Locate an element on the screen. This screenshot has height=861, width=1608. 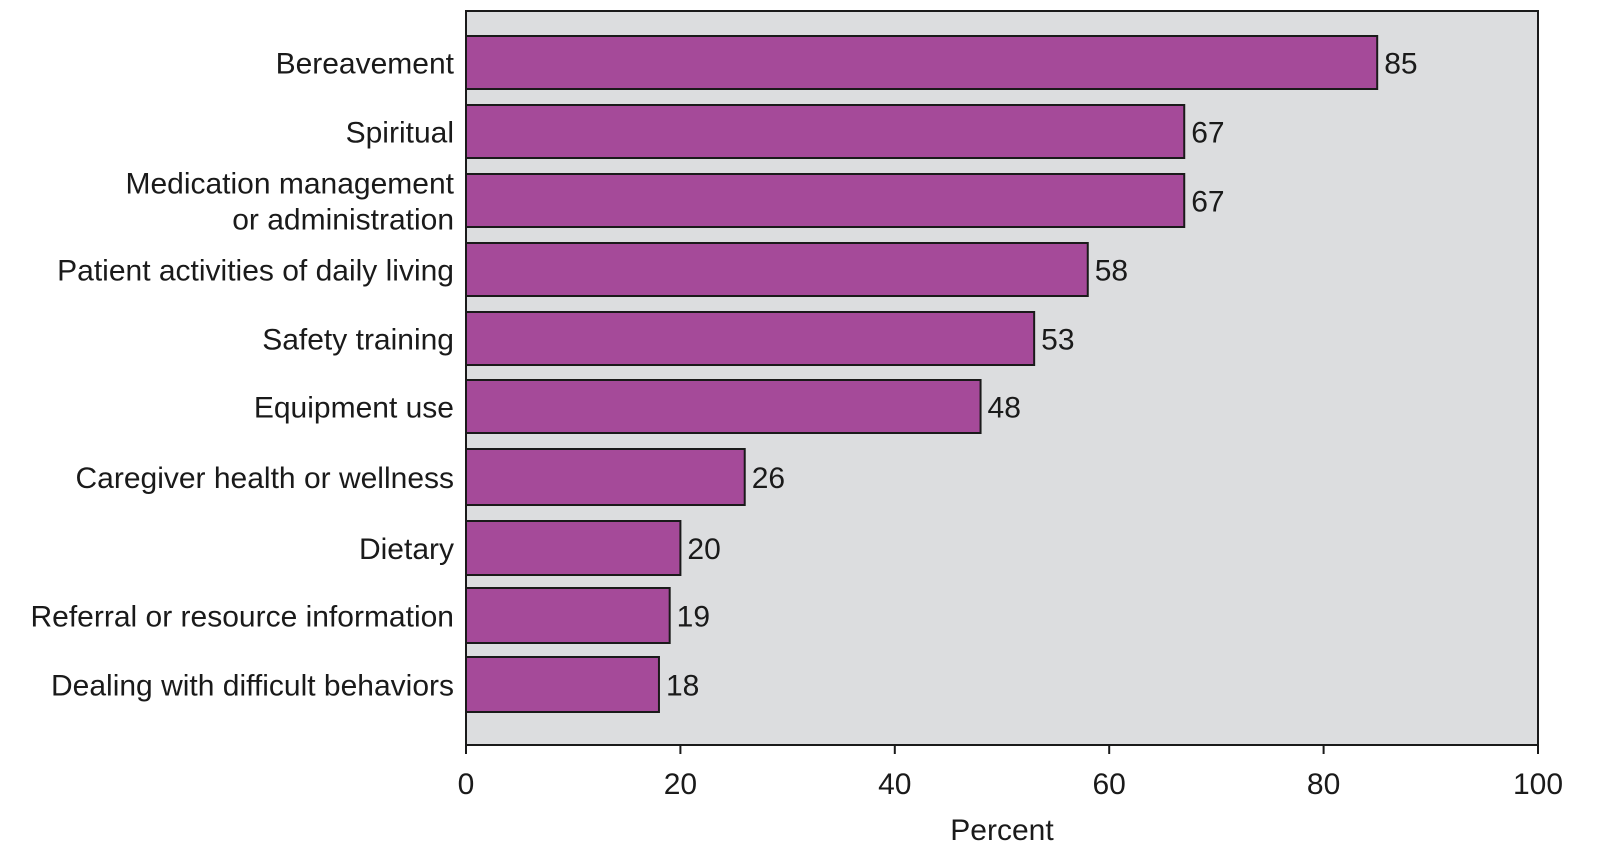
category-label-6-line-0: Caregiver health or wellness is located at coordinates (264, 478).